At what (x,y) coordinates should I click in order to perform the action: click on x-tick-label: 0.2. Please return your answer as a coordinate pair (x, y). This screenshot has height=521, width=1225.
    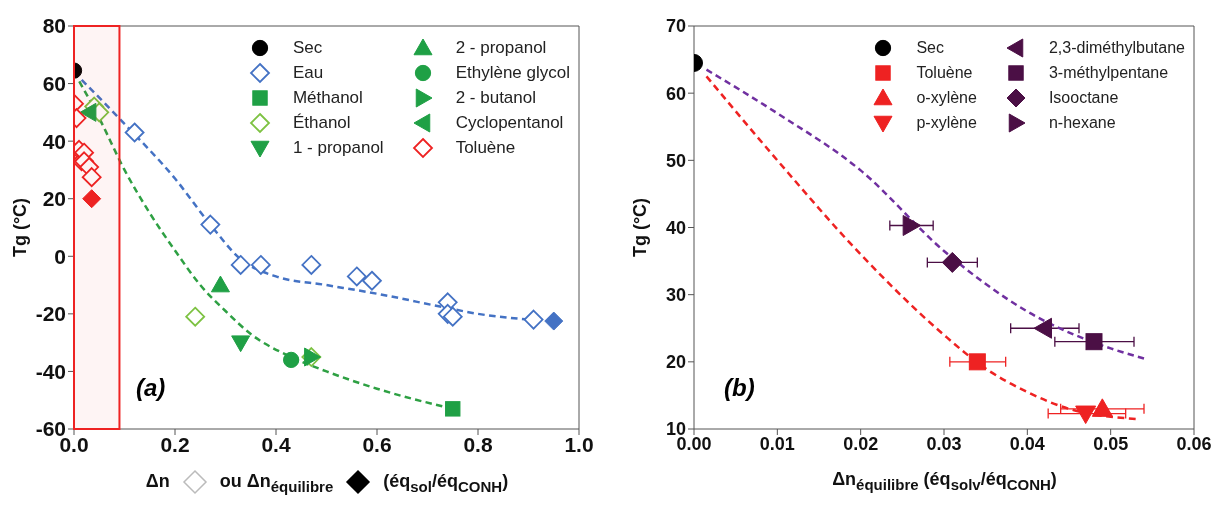
    Looking at the image, I should click on (175, 444).